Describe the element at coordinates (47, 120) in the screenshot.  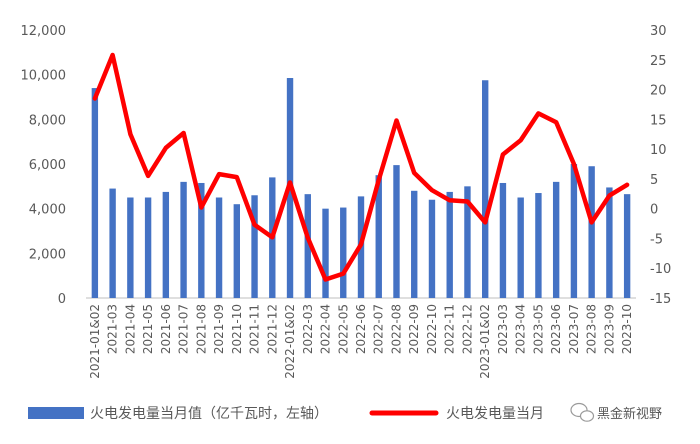
I see `left-tick-label: 8,000` at that location.